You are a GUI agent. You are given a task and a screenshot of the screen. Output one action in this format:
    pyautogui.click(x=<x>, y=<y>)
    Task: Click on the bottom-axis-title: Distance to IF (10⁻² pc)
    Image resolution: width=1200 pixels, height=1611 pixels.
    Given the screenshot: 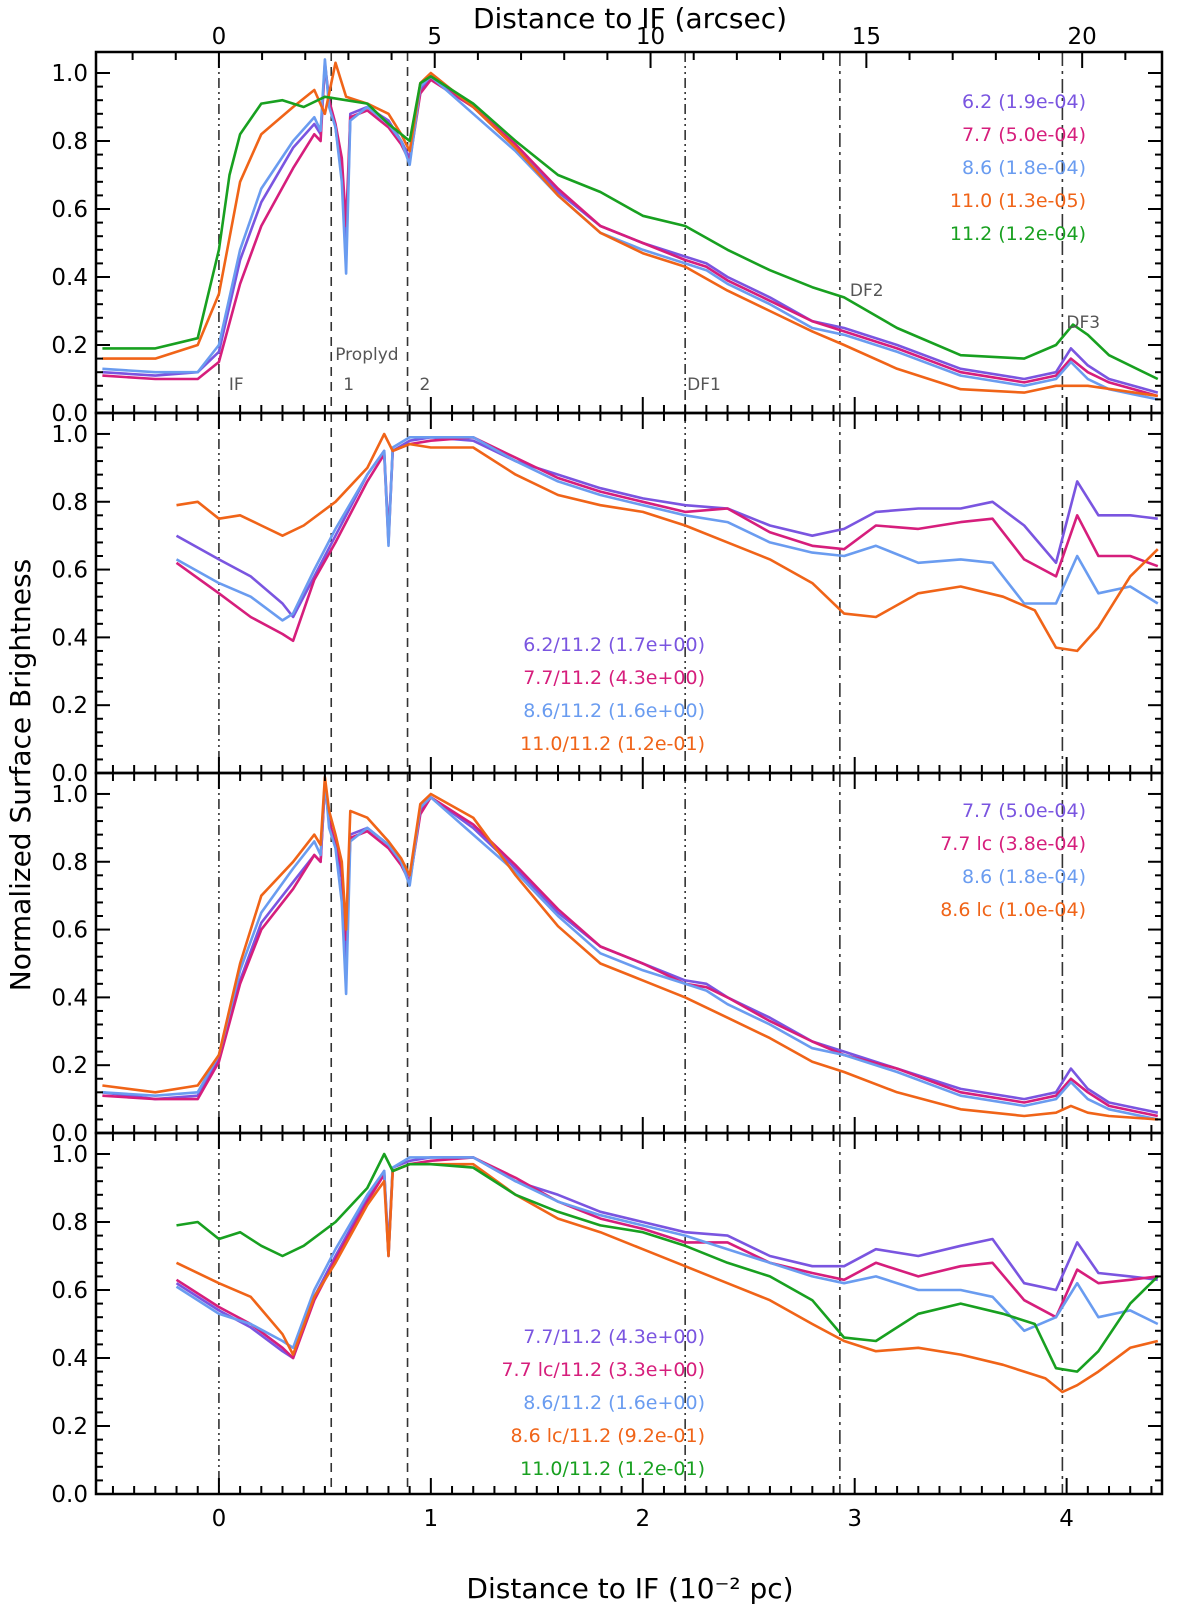 What is the action you would take?
    pyautogui.click(x=629, y=1588)
    